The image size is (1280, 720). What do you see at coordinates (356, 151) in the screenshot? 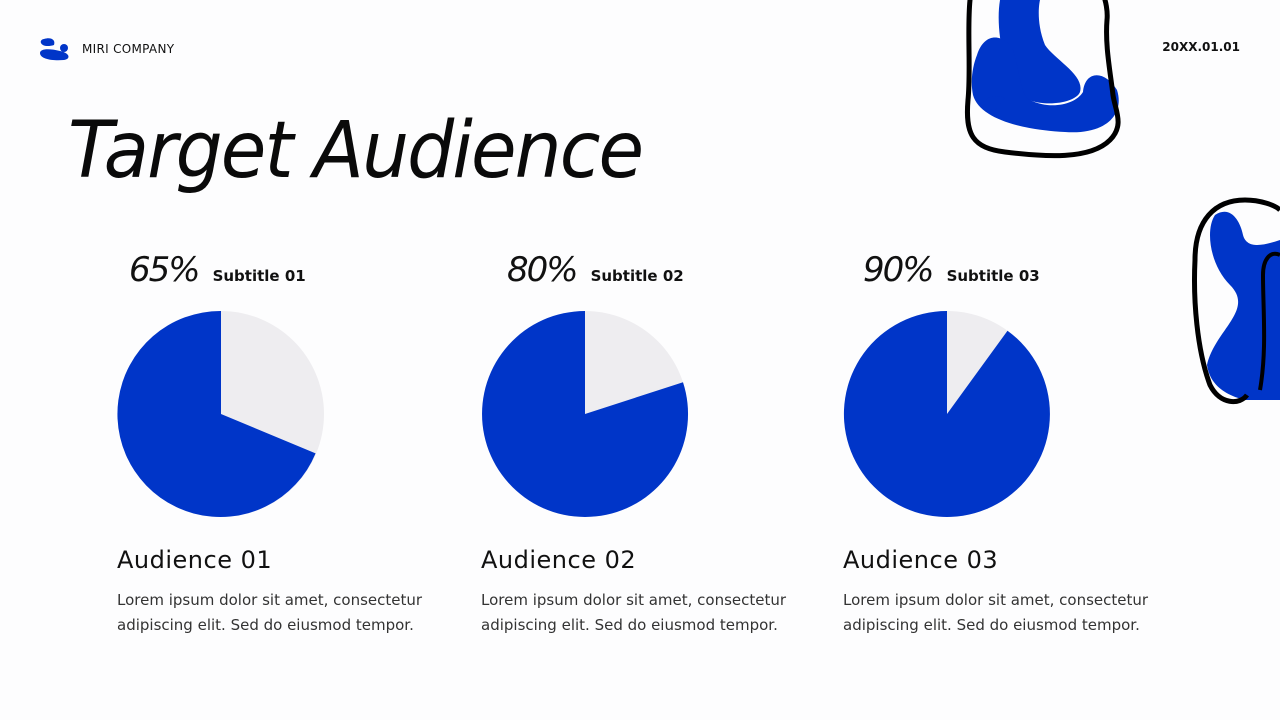
I see `page-title: Target Audience` at bounding box center [356, 151].